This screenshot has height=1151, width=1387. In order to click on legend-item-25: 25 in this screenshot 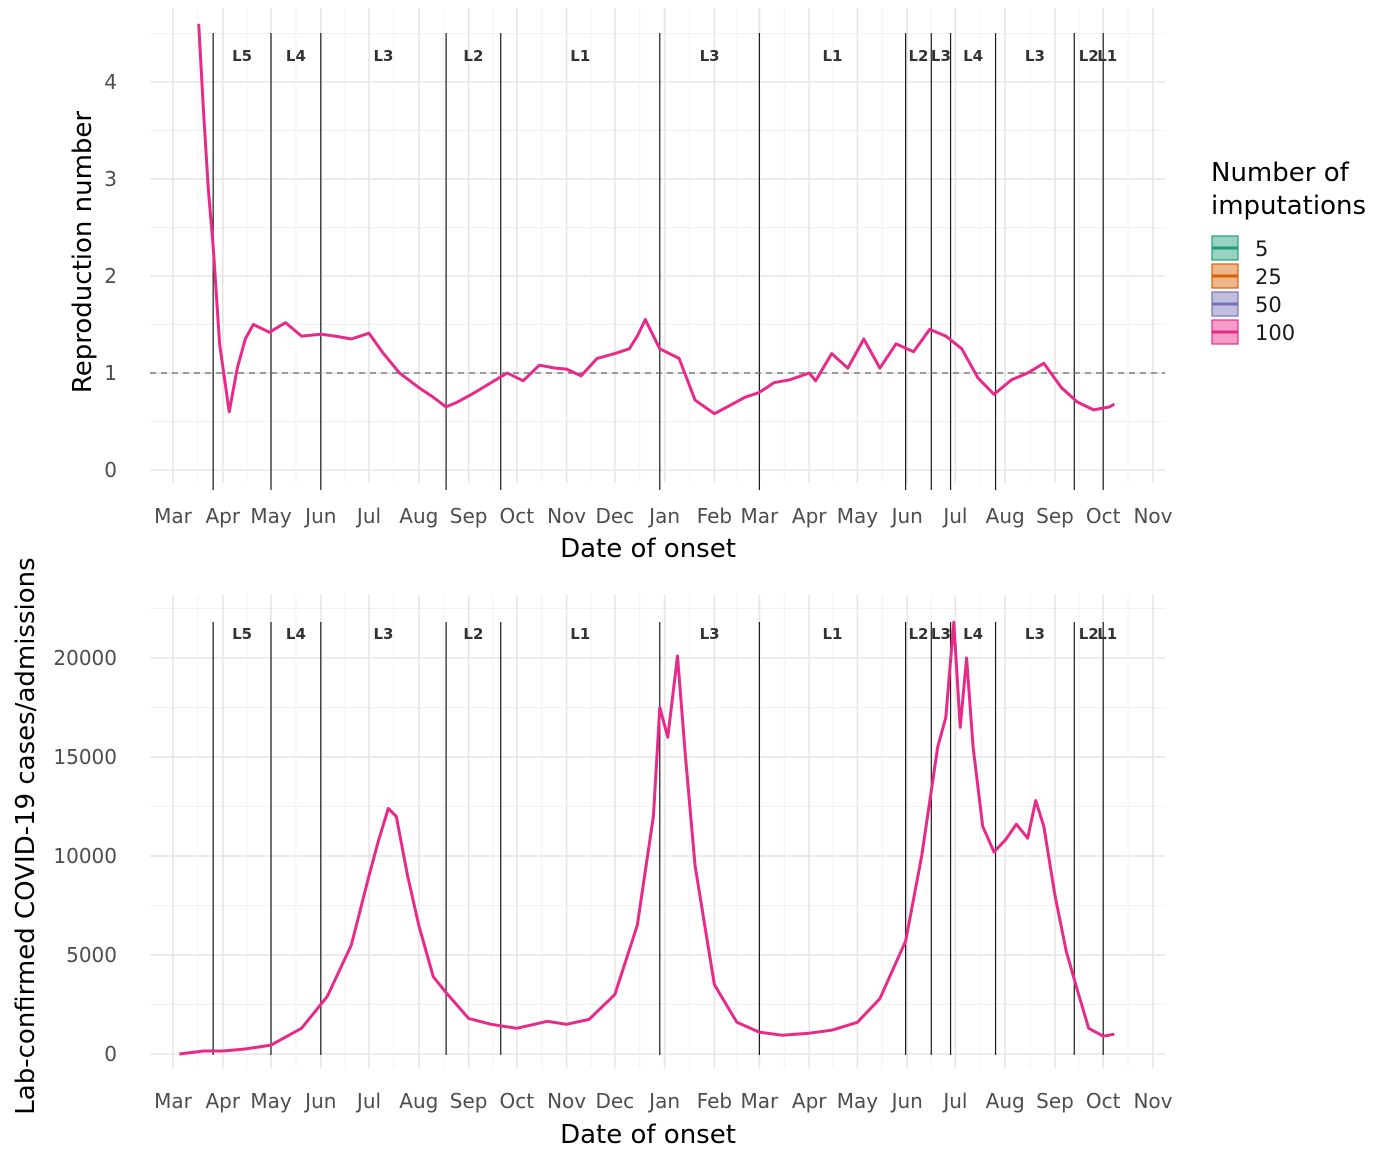, I will do `click(1246, 276)`.